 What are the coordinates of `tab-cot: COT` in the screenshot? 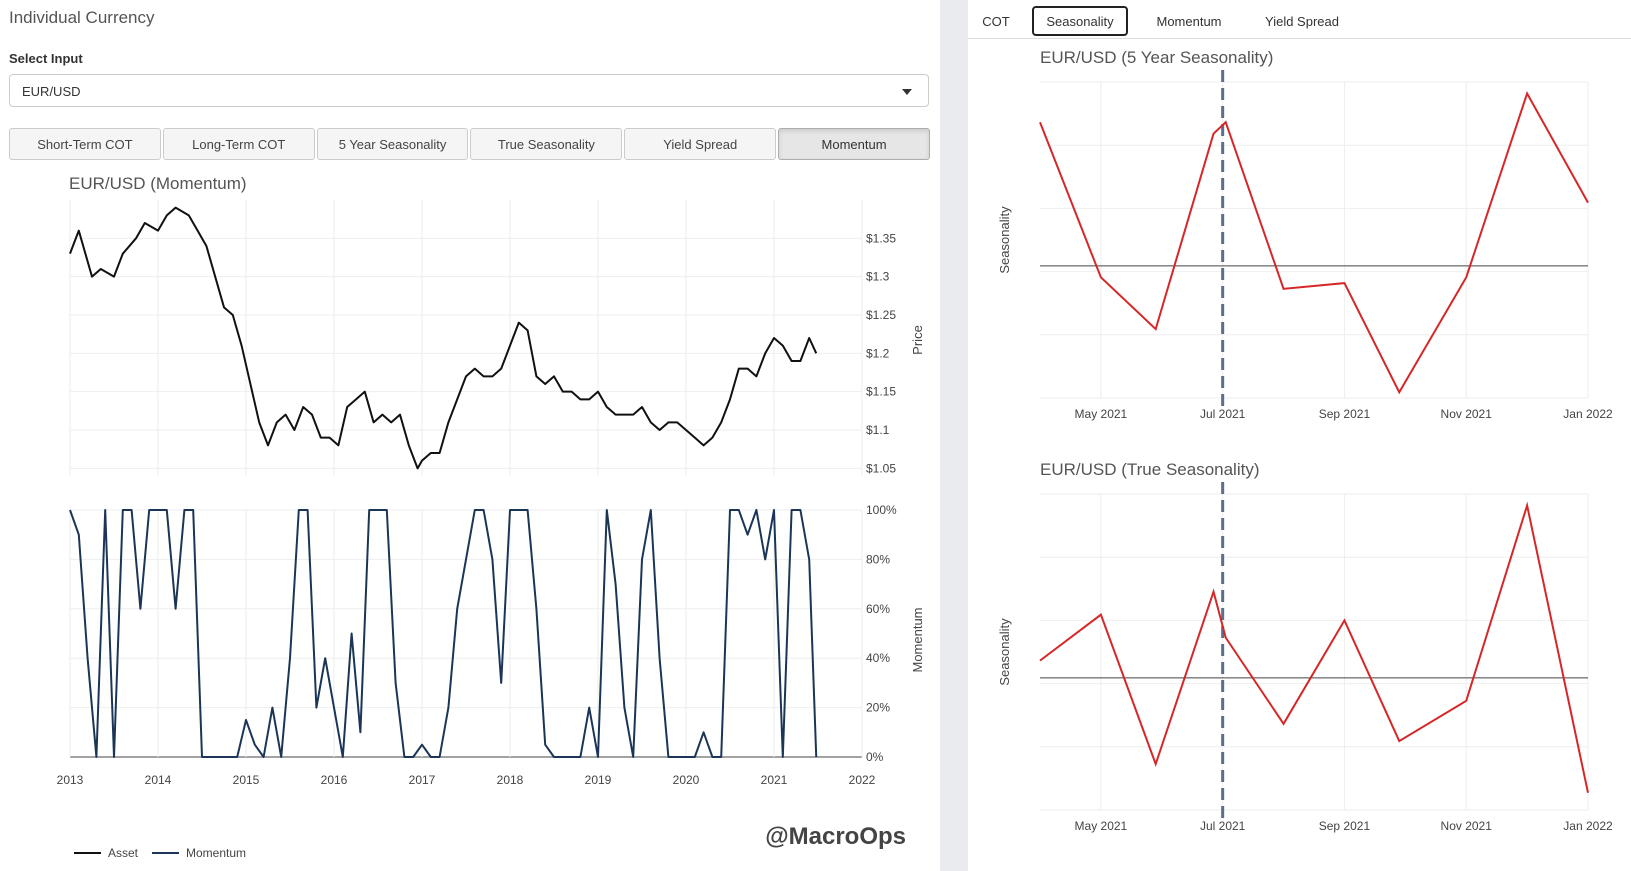 It's located at (996, 21).